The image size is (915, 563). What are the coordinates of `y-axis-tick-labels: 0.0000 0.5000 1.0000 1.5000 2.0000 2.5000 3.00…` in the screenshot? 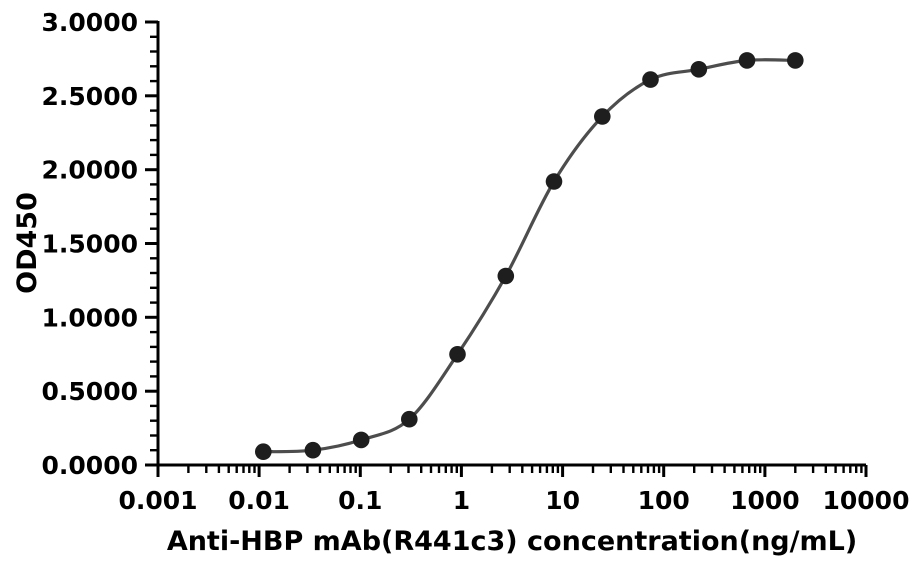 It's located at (90, 244).